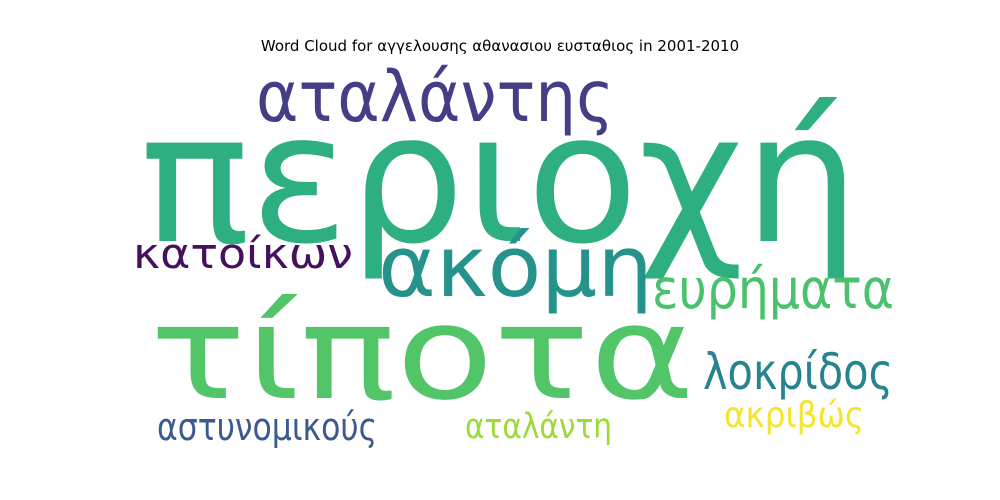 The width and height of the screenshot is (1000, 500). What do you see at coordinates (773, 289) in the screenshot?
I see `word-evrimata: ευρήματα` at bounding box center [773, 289].